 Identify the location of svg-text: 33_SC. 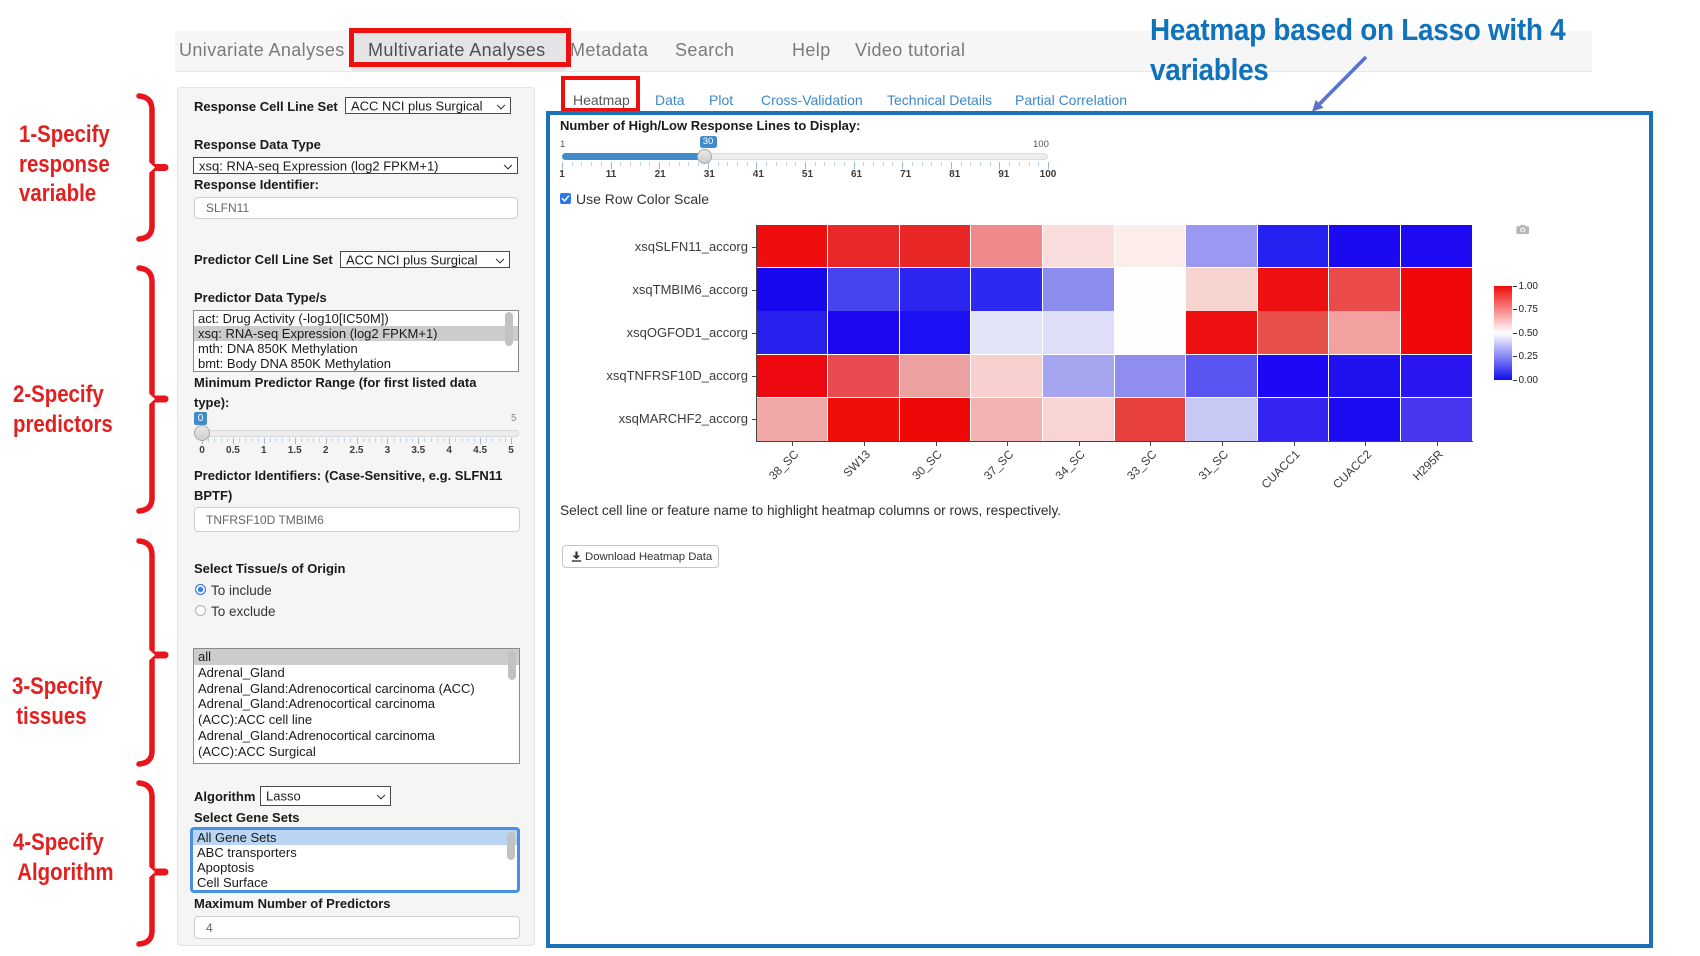
(1142, 465).